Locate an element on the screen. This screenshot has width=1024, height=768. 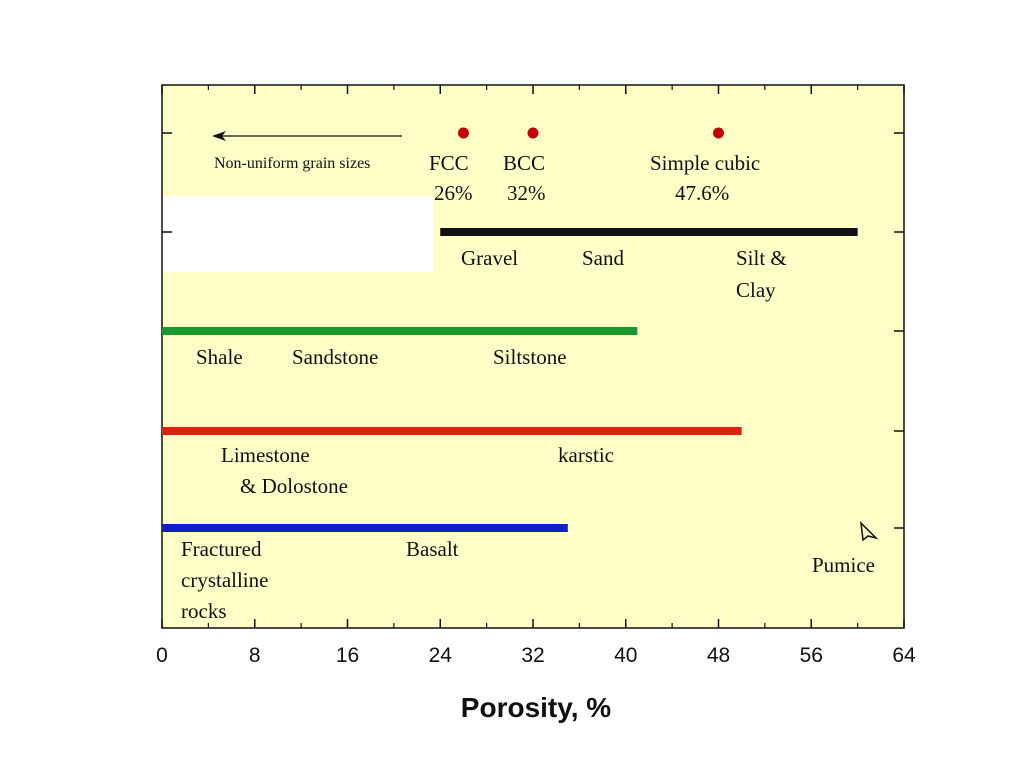
label-limestone: Limestone is located at coordinates (265, 455).